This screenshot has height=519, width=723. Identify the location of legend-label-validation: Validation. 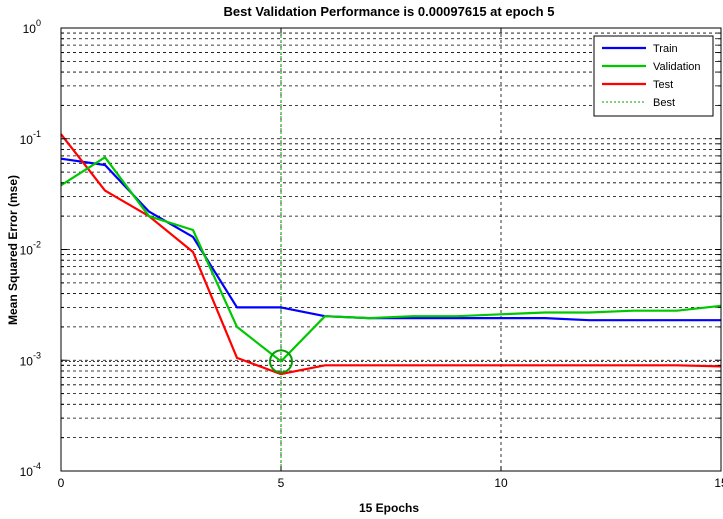
(677, 67).